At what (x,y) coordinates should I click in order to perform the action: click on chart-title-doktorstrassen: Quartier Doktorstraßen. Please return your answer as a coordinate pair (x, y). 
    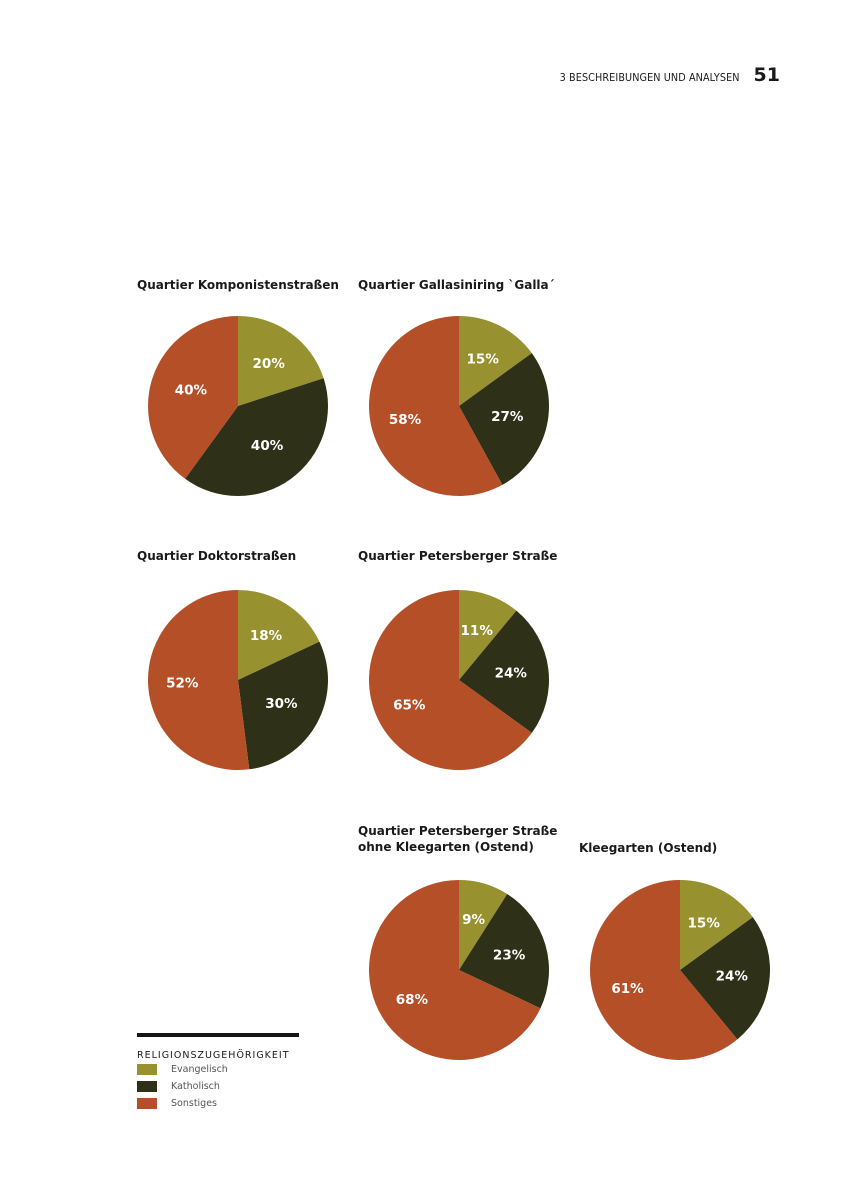
    Looking at the image, I should click on (216, 556).